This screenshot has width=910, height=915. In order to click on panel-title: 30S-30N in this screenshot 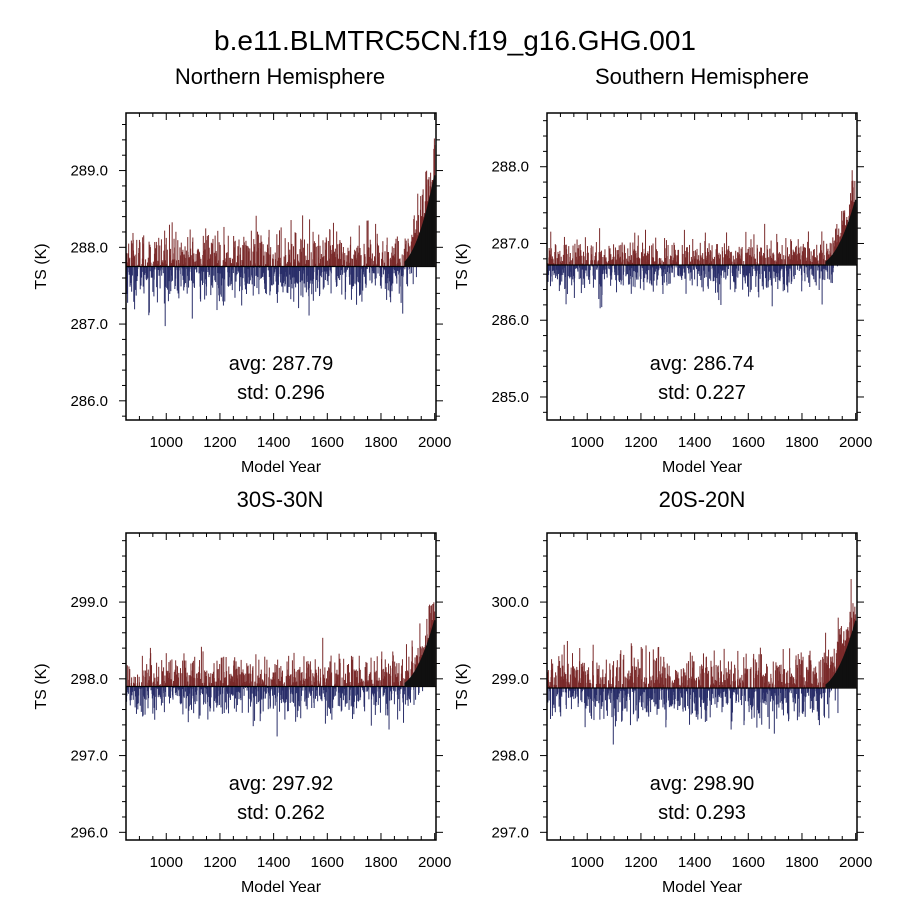, I will do `click(280, 499)`.